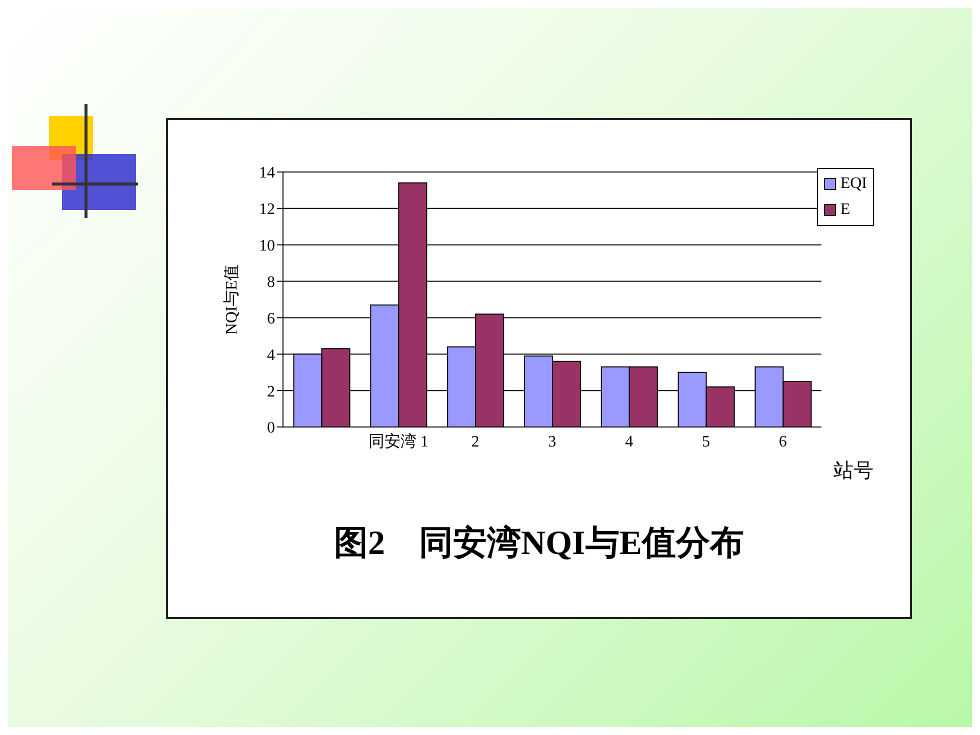 The width and height of the screenshot is (980, 735). Describe the element at coordinates (271, 355) in the screenshot. I see `y-tick-label: 4` at that location.